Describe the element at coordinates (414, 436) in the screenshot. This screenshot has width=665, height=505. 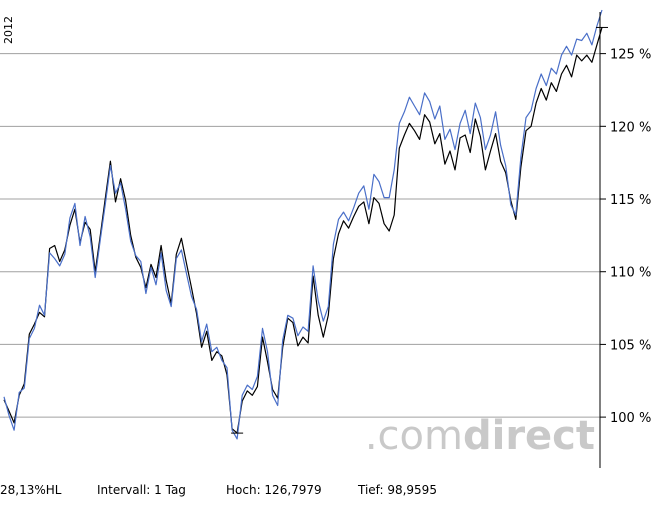
I see `watermark-com: .com` at that location.